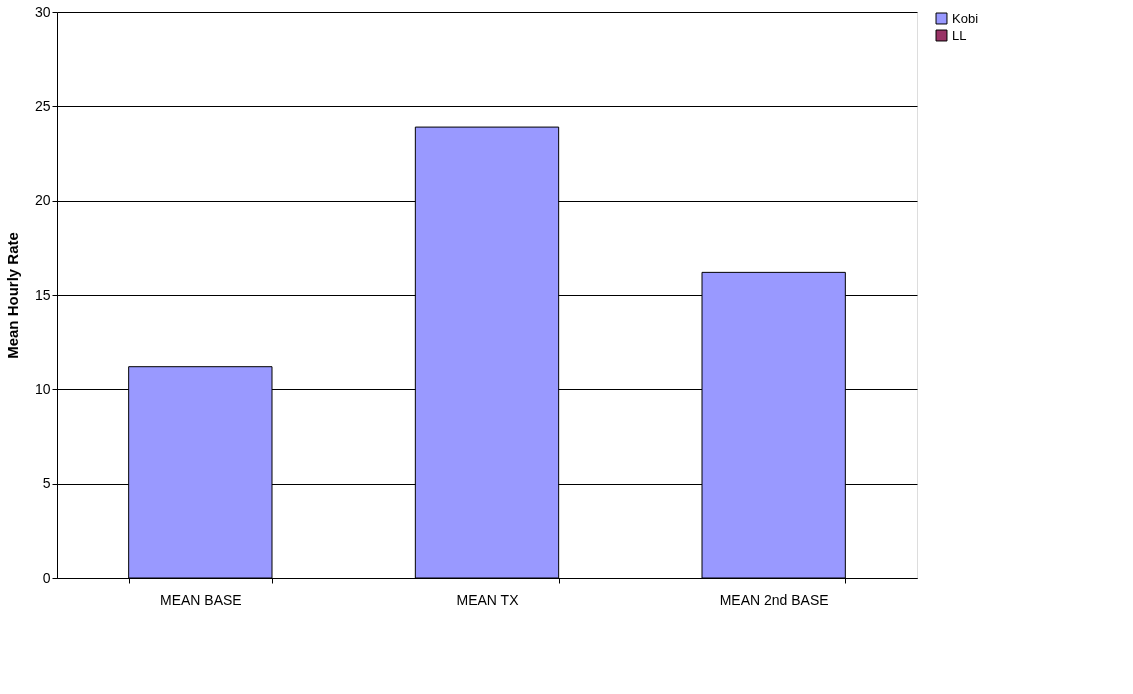  I want to click on legend-label: Kobi, so click(965, 18).